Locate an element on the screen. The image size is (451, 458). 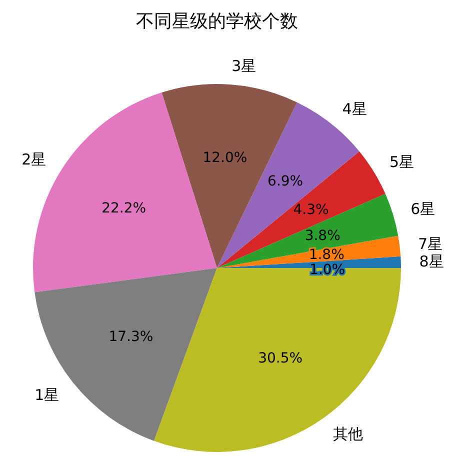
chart-title: 不同星级的学校个数 is located at coordinates (217, 21).